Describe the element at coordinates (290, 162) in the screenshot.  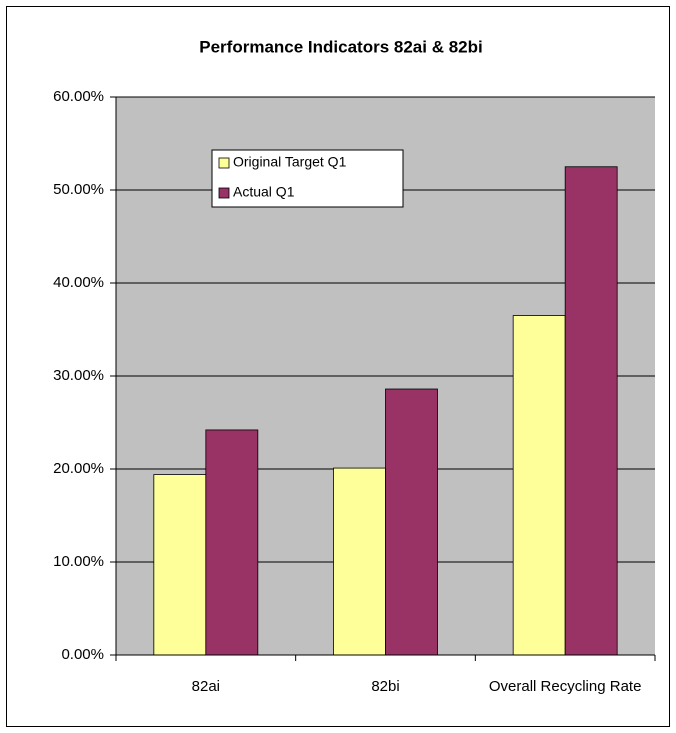
I see `legend-label: Original Target Q1` at that location.